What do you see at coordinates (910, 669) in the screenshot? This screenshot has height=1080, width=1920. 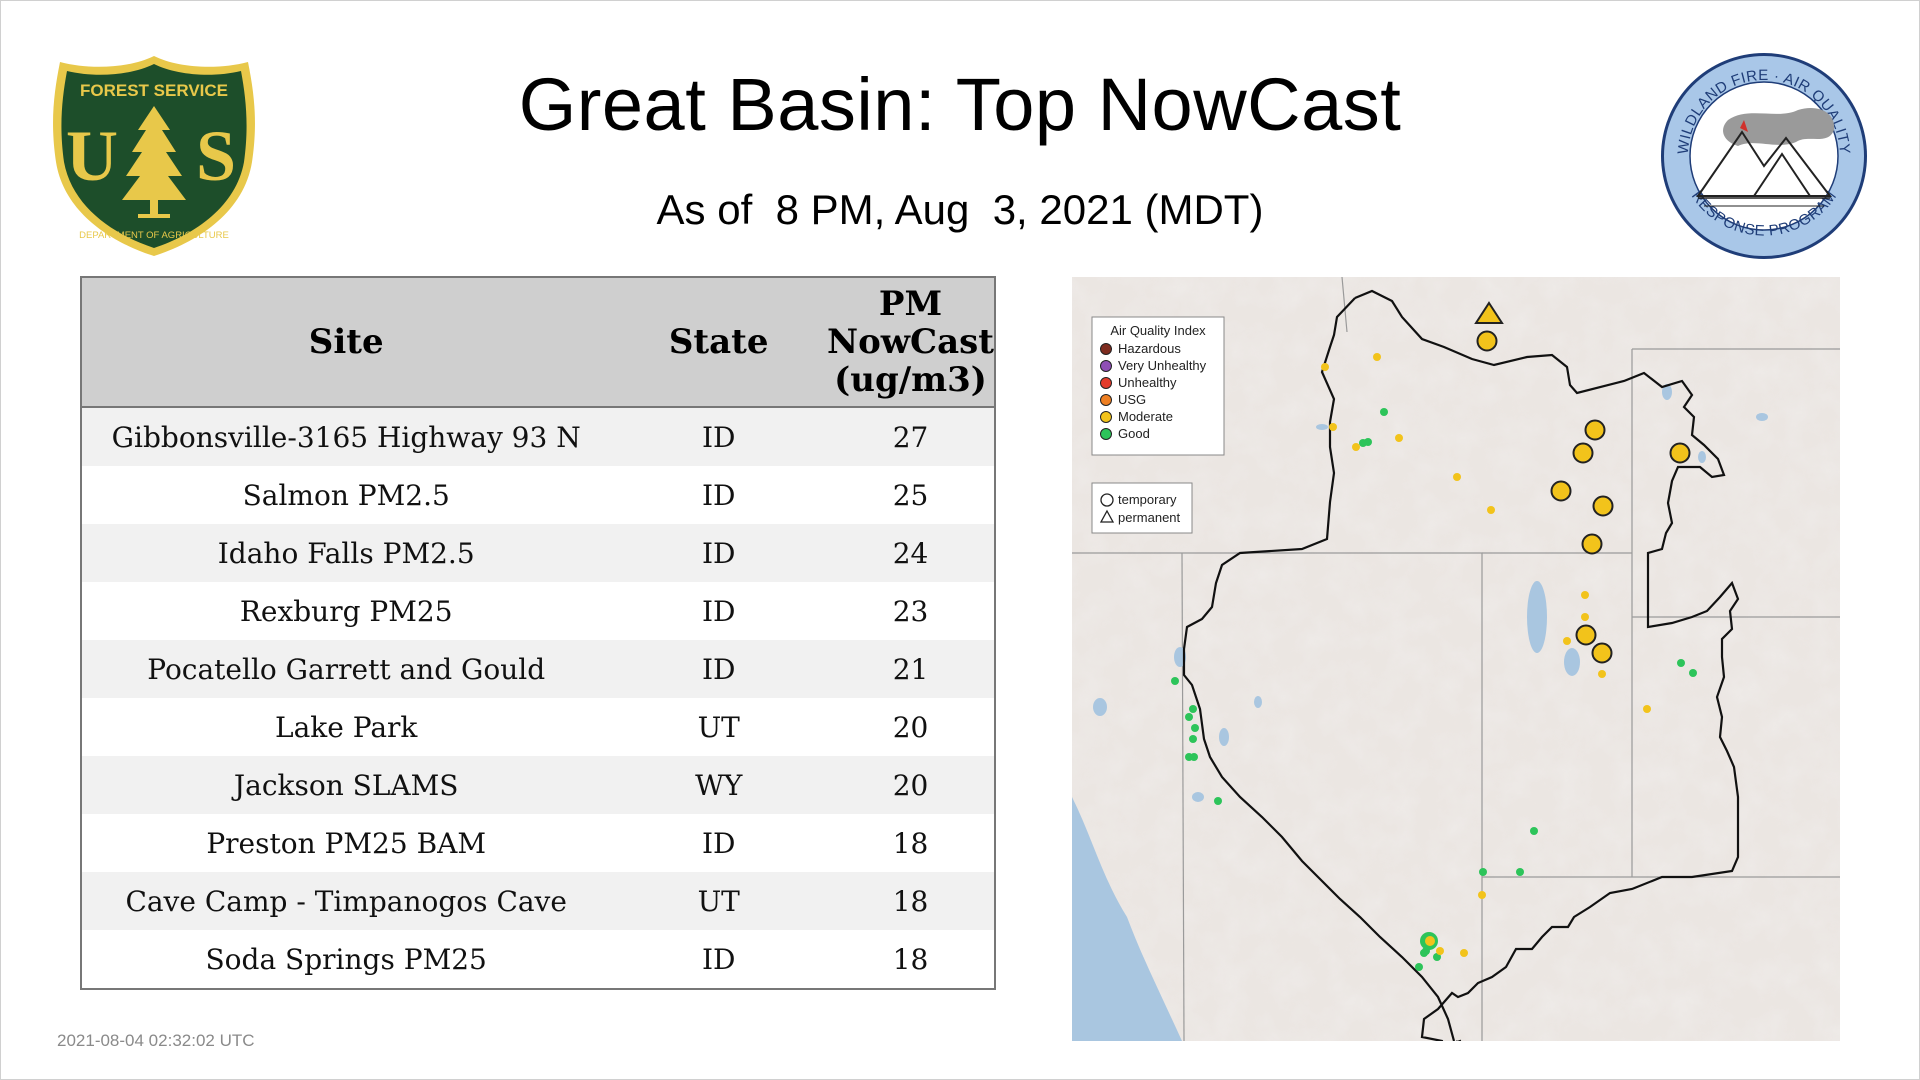 I see `cell-value: 21` at bounding box center [910, 669].